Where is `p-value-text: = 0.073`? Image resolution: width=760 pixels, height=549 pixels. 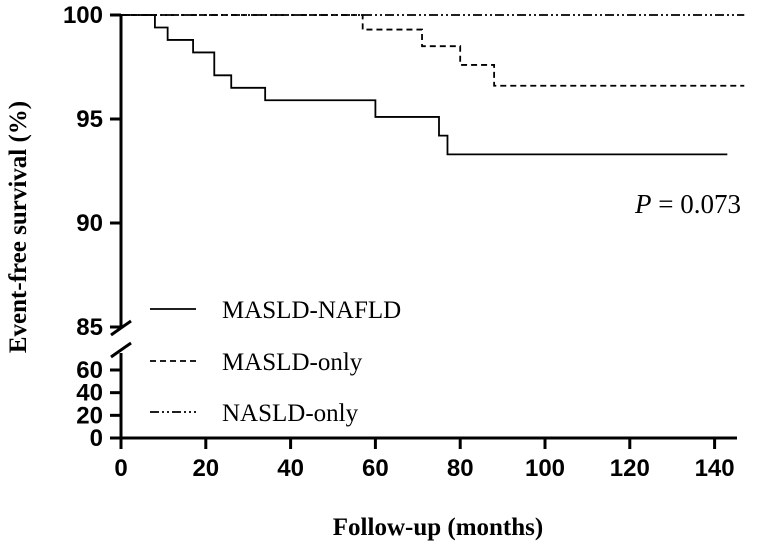 p-value-text: = 0.073 is located at coordinates (696, 204).